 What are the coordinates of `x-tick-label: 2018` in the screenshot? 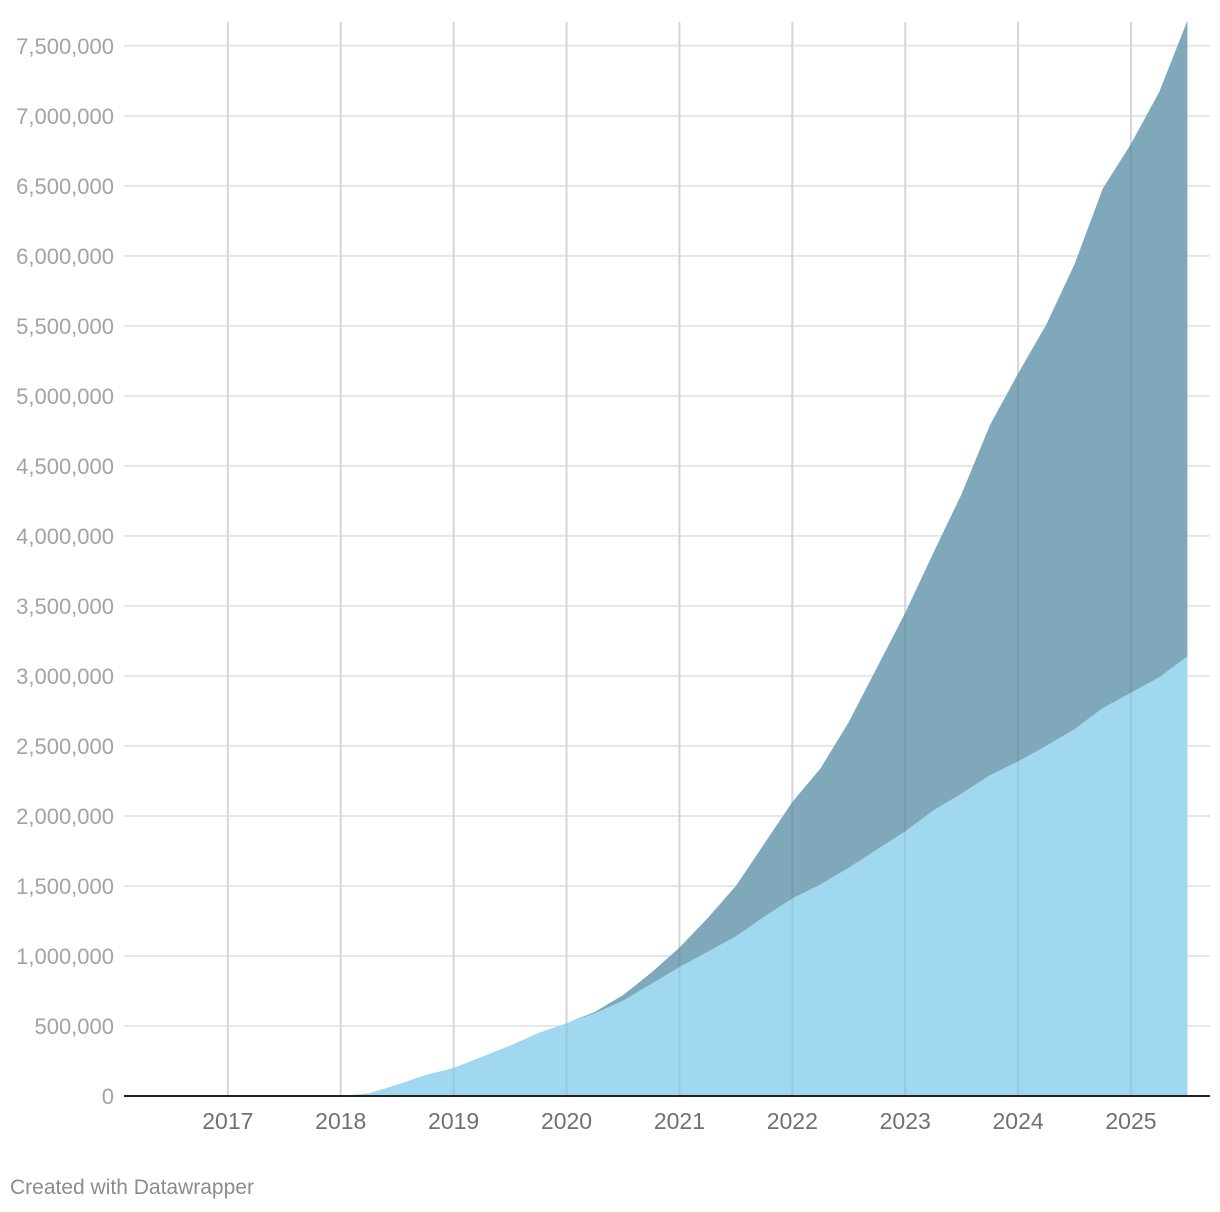 It's located at (340, 1121).